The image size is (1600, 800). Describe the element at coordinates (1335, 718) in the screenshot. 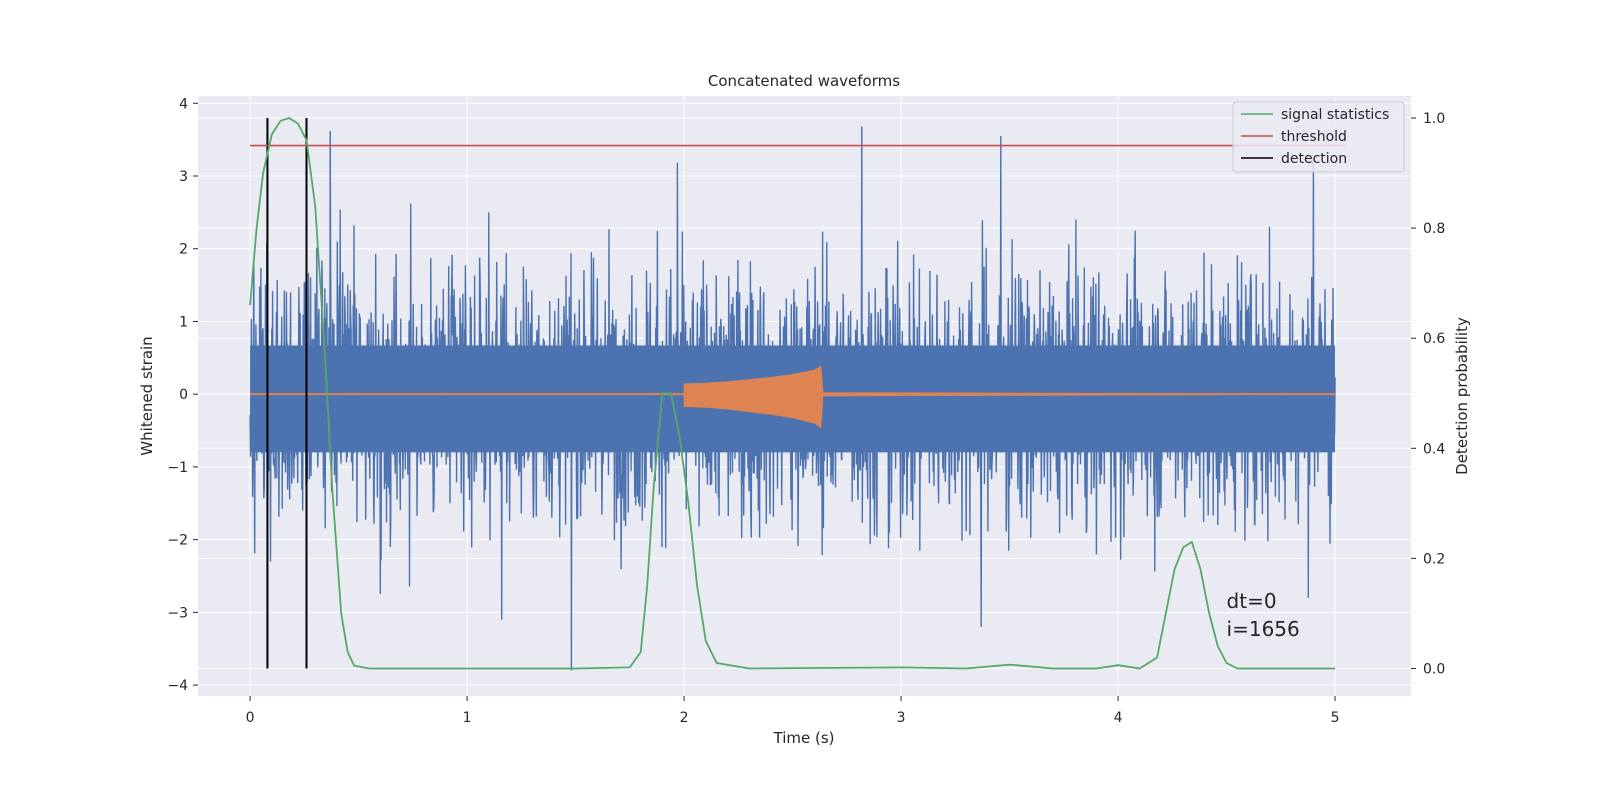

I see `x-tick-label: 5` at that location.